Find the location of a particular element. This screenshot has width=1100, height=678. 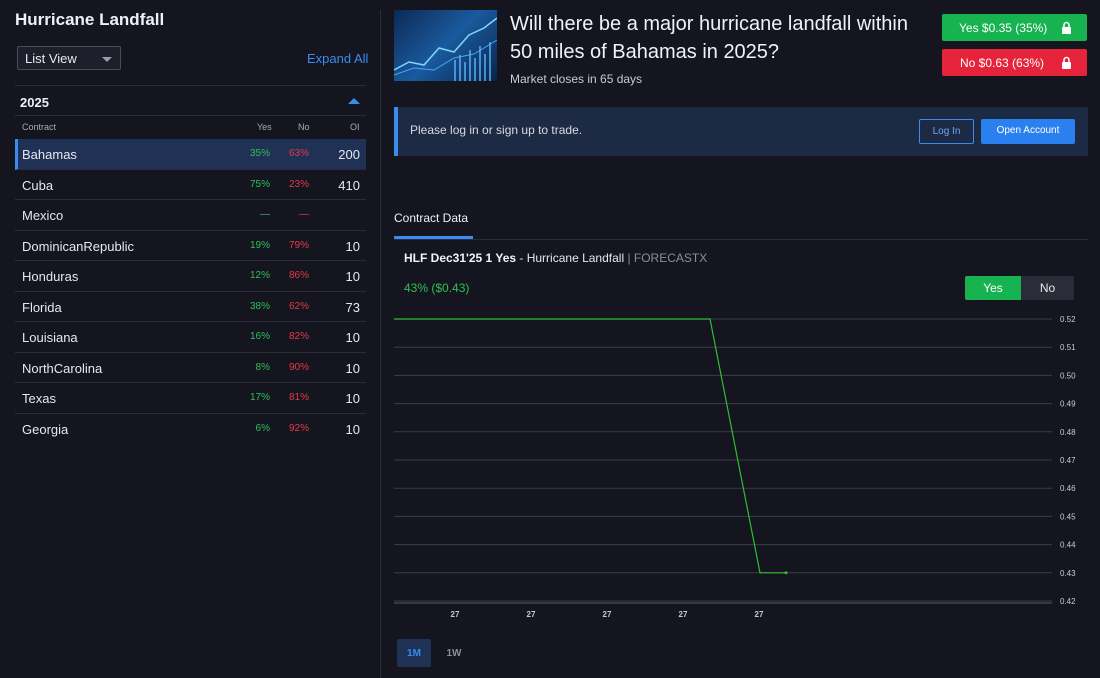

table-row: Louisiana 16% 82% 10 is located at coordinates (190, 337).